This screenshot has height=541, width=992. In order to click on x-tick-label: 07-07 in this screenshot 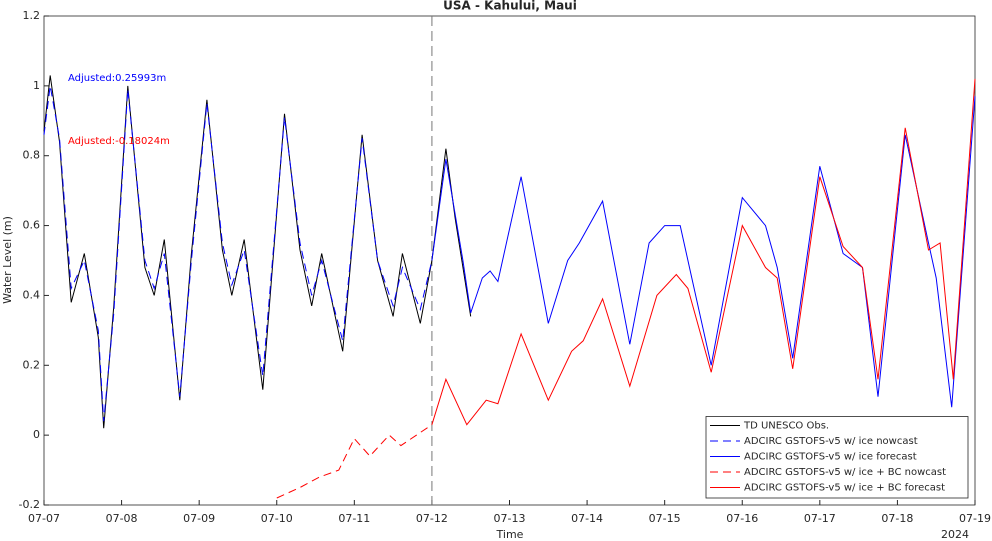, I will do `click(44, 518)`.